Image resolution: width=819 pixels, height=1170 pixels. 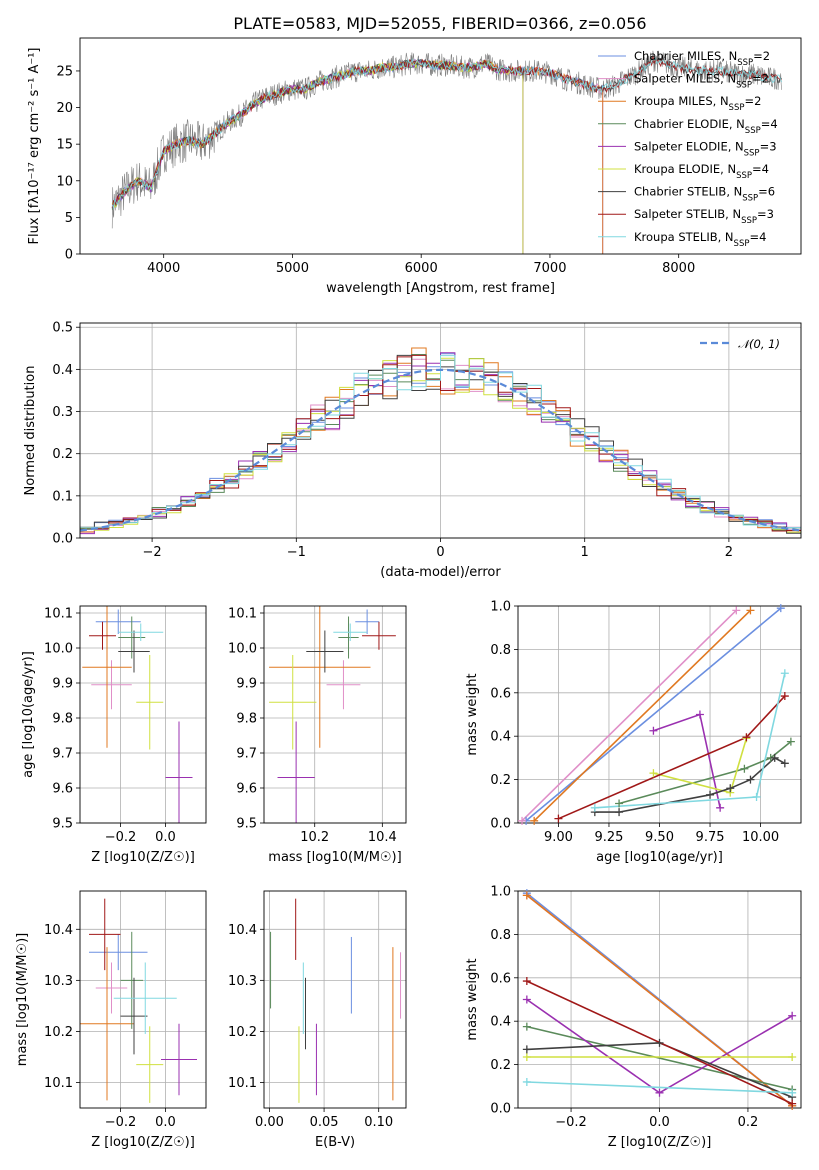 I want to click on y-tick-label: 20, so click(x=64, y=108).